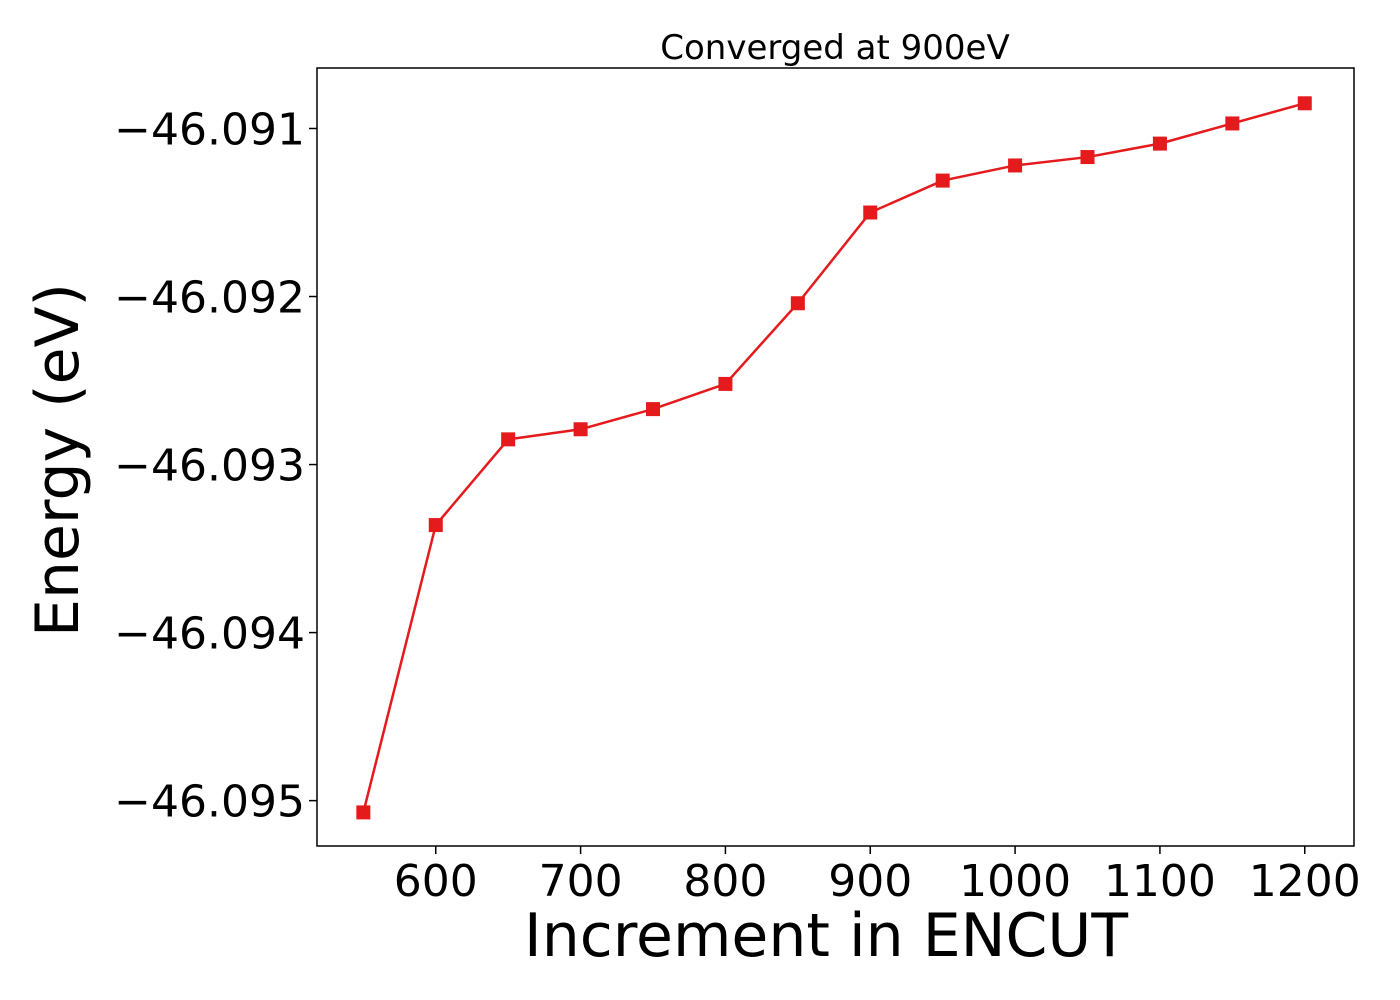 This screenshot has height=1000, width=1400. Describe the element at coordinates (209, 802) in the screenshot. I see `y-tick-label: −46.095` at that location.